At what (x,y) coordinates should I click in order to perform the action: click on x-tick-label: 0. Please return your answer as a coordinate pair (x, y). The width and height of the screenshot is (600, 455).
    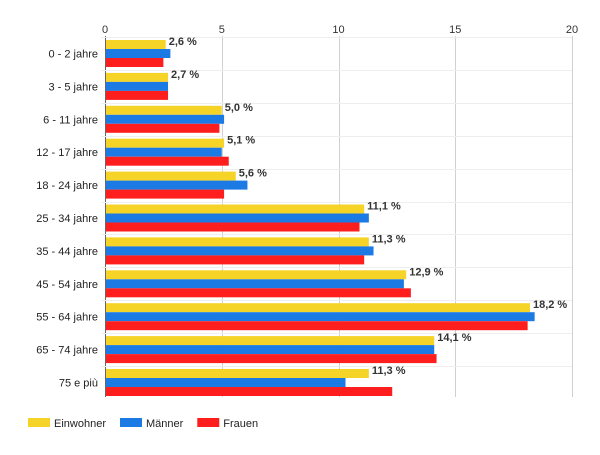
    Looking at the image, I should click on (105, 30).